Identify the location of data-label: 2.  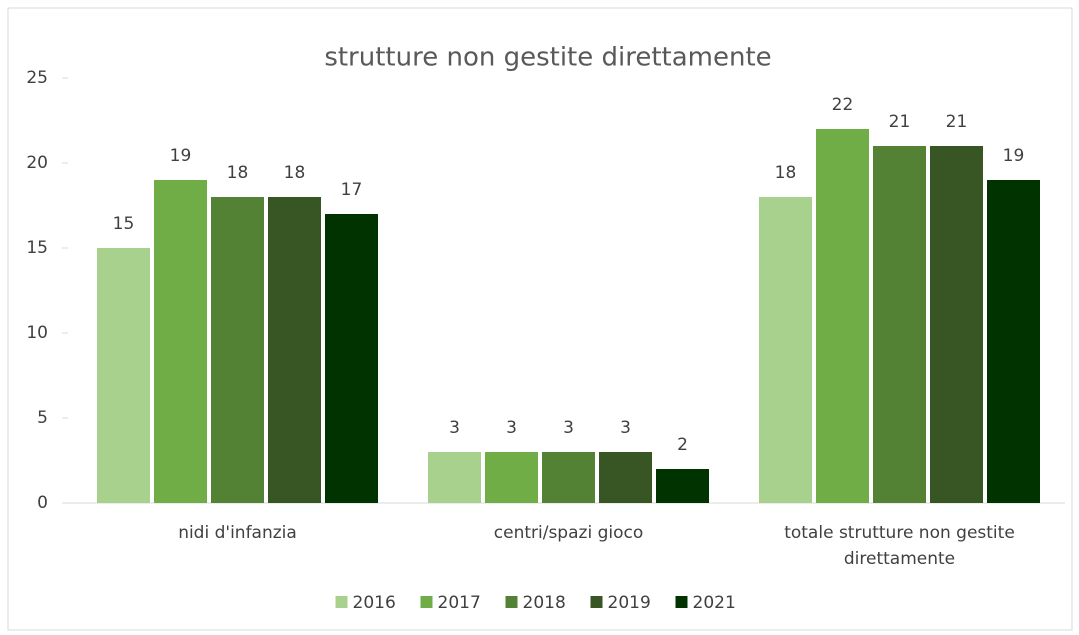
(682, 445).